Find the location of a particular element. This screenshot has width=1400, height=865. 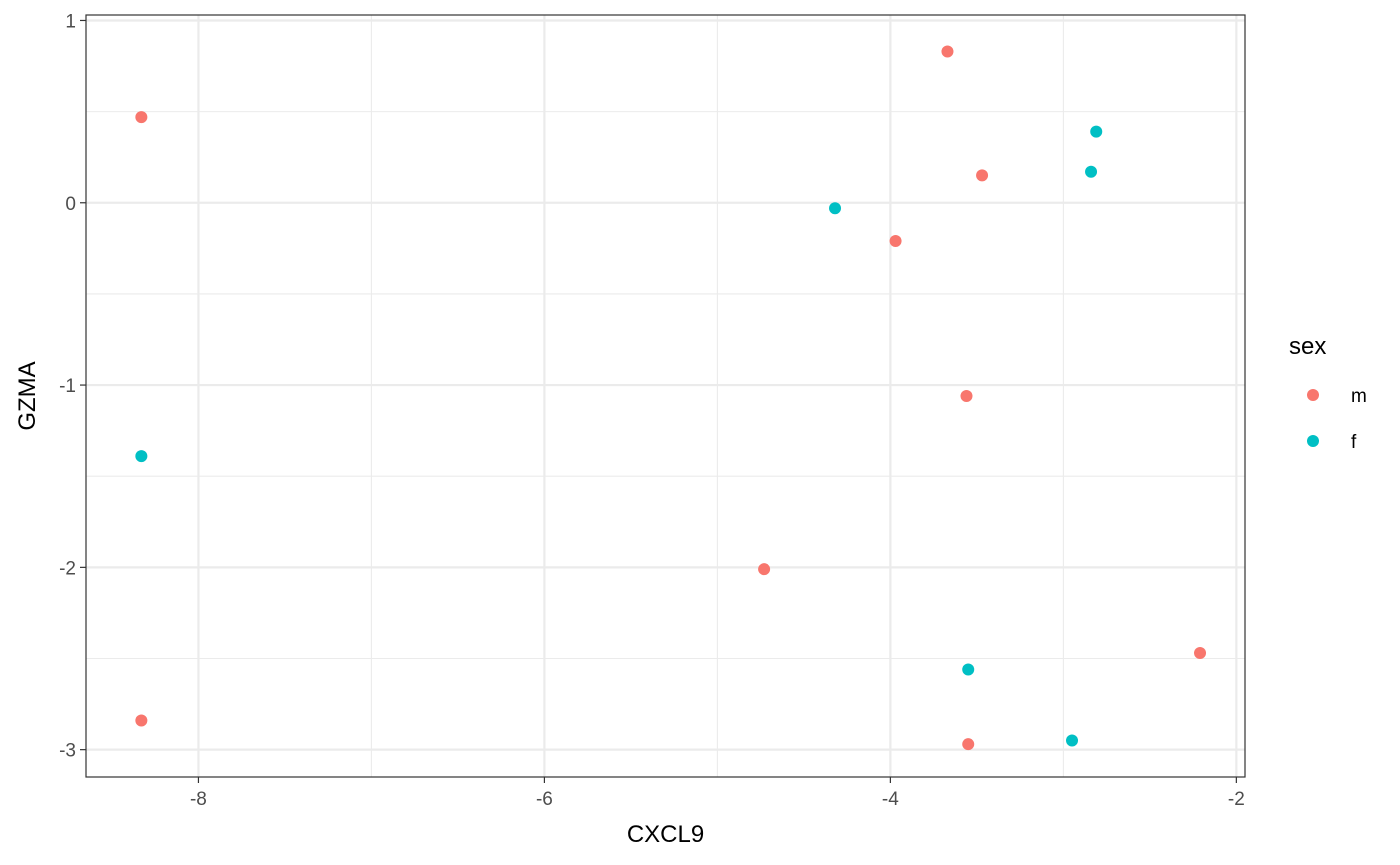

x-tick-label: -2 is located at coordinates (1236, 799).